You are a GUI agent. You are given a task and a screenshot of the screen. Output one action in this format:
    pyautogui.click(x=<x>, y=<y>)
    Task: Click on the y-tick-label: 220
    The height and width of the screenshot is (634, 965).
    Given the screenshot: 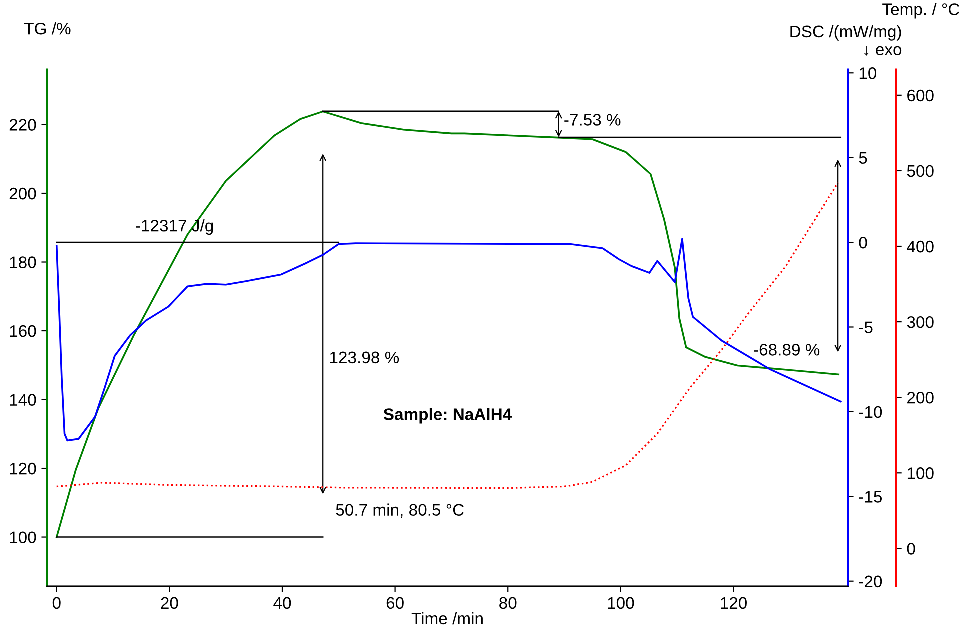 What is the action you would take?
    pyautogui.click(x=23, y=125)
    